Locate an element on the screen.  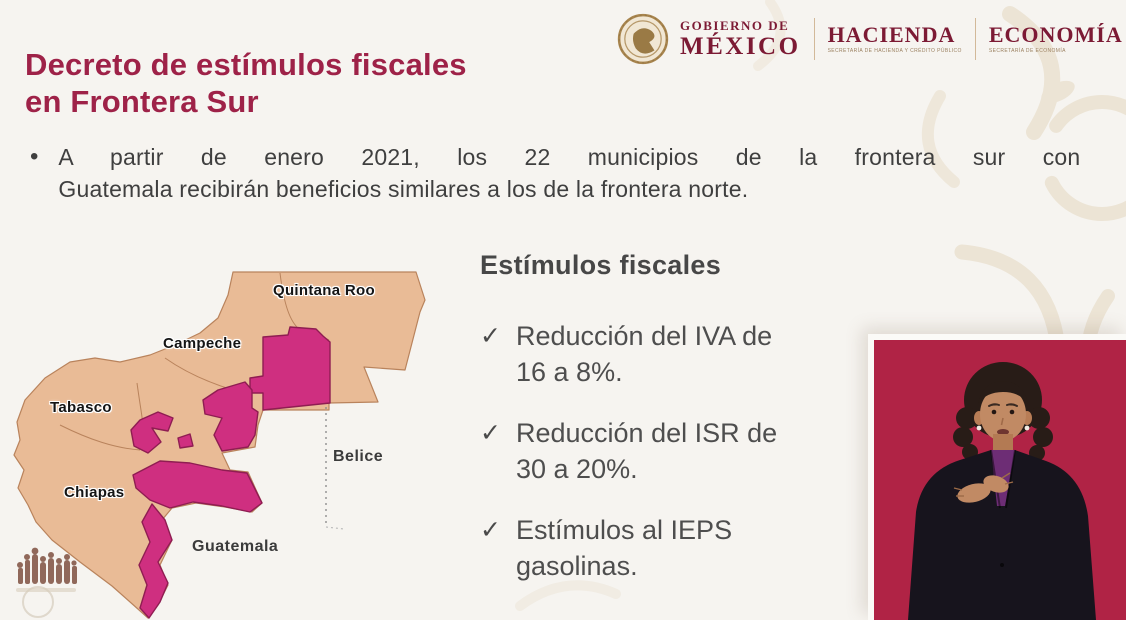
gobierno-line2: MÉXICO is located at coordinates (740, 46).